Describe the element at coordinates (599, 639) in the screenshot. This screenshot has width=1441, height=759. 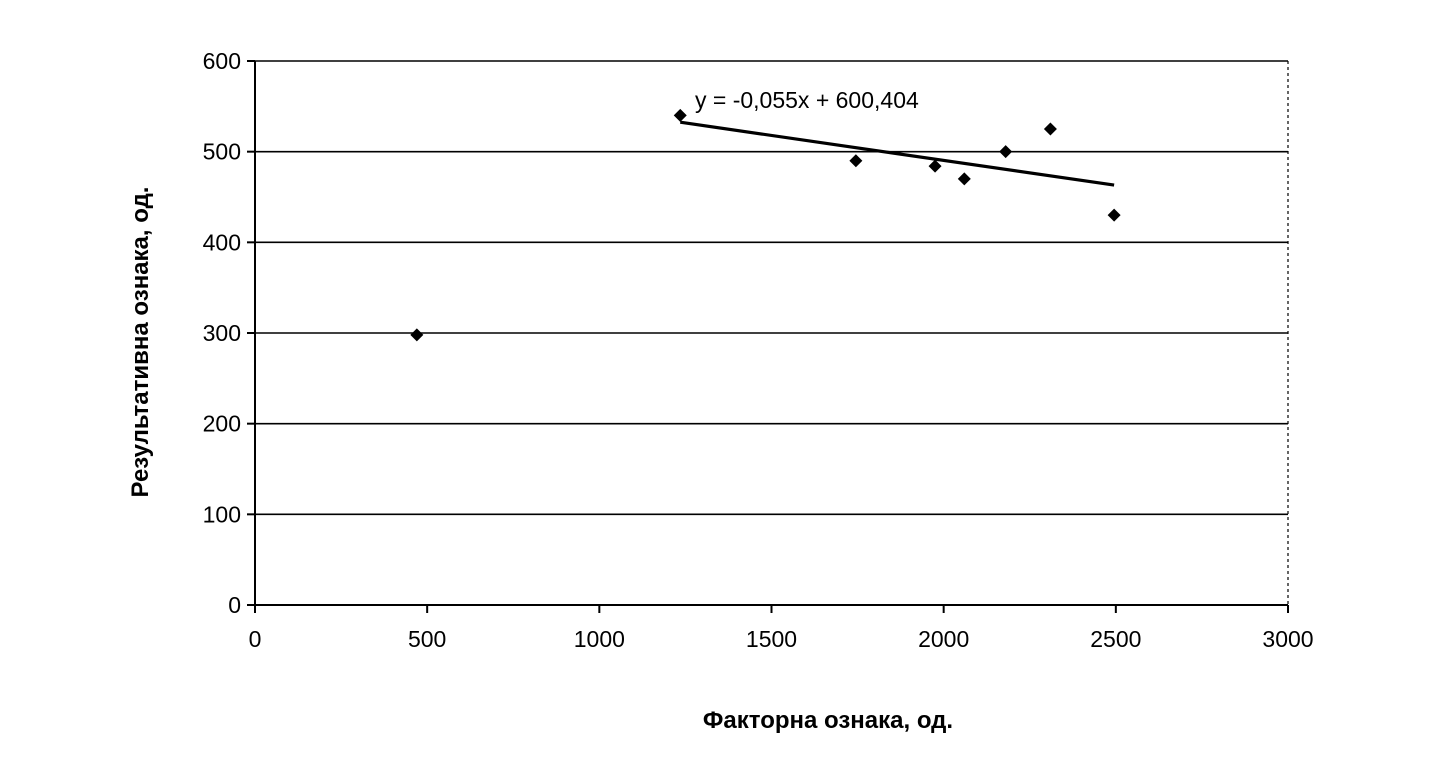
I see `x-tick-label-1000: 1000` at that location.